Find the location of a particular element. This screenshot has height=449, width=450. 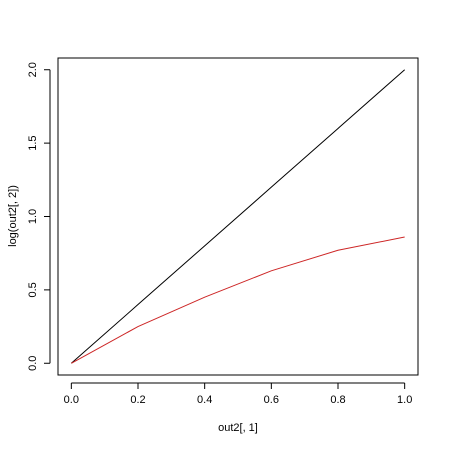

x-axis-label: out2[, 1] is located at coordinates (238, 428).